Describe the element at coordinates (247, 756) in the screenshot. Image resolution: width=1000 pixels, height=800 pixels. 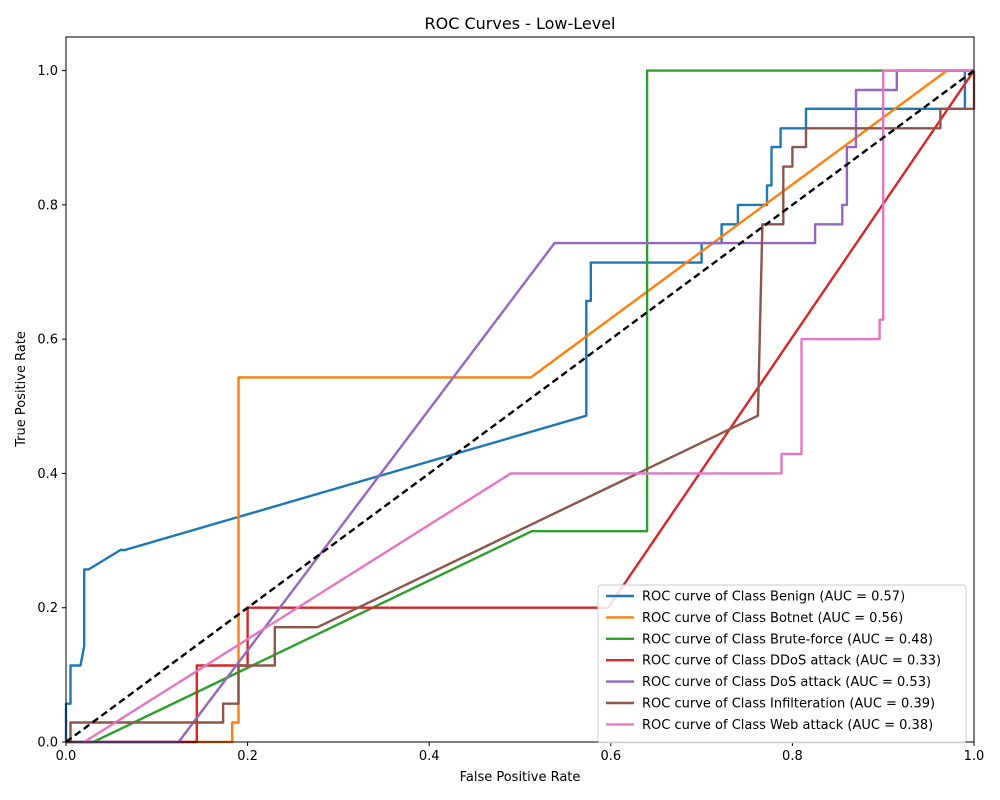
I see `x-tick-label: 0.2` at that location.